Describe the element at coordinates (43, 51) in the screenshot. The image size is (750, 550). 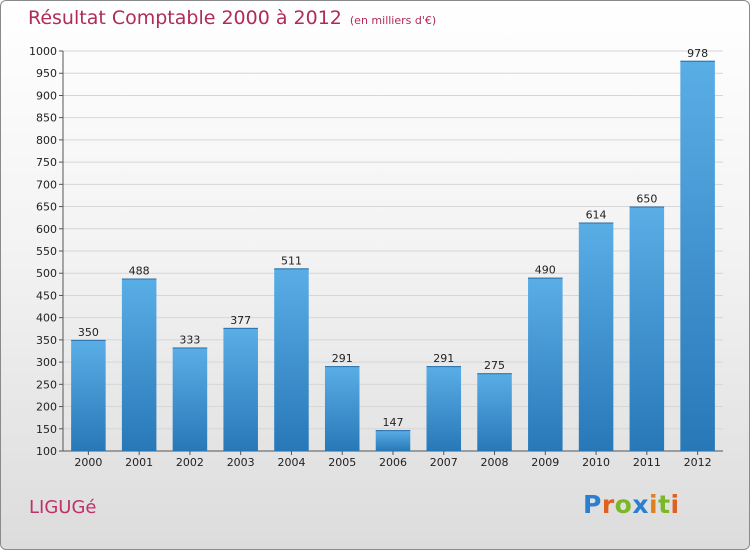
I see `y-tick-label: 1000` at that location.